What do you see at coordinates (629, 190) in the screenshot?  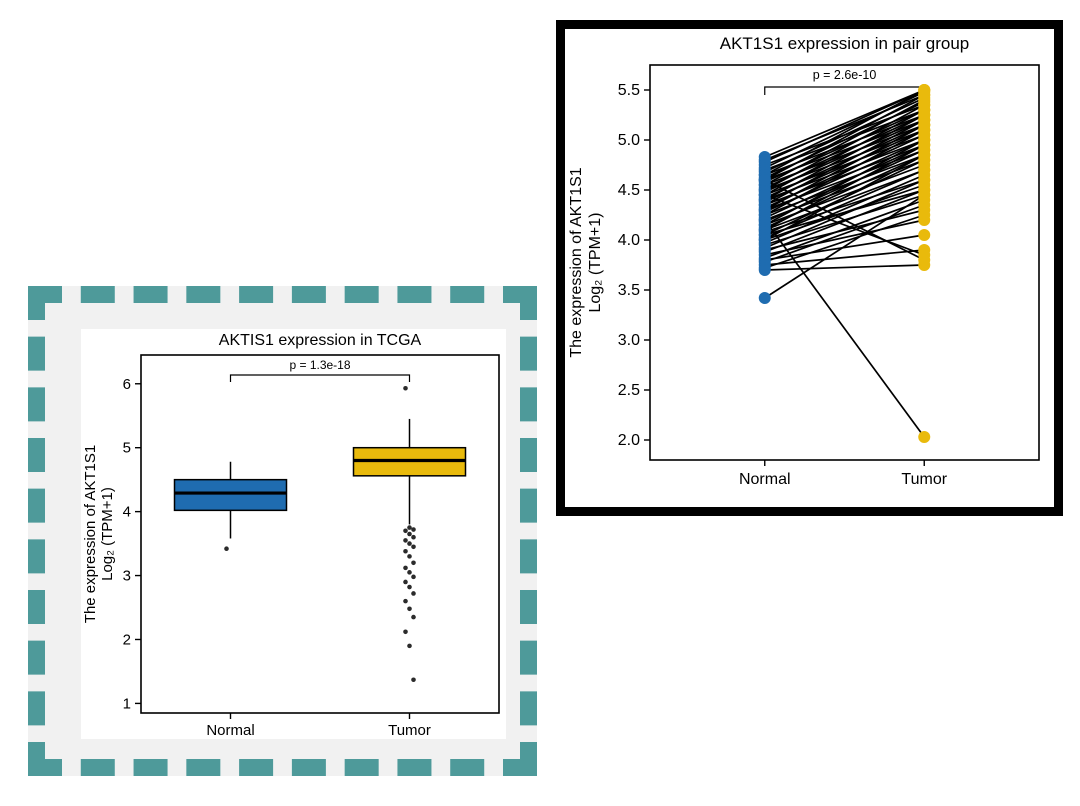 I see `y-tick-label: 4.5` at bounding box center [629, 190].